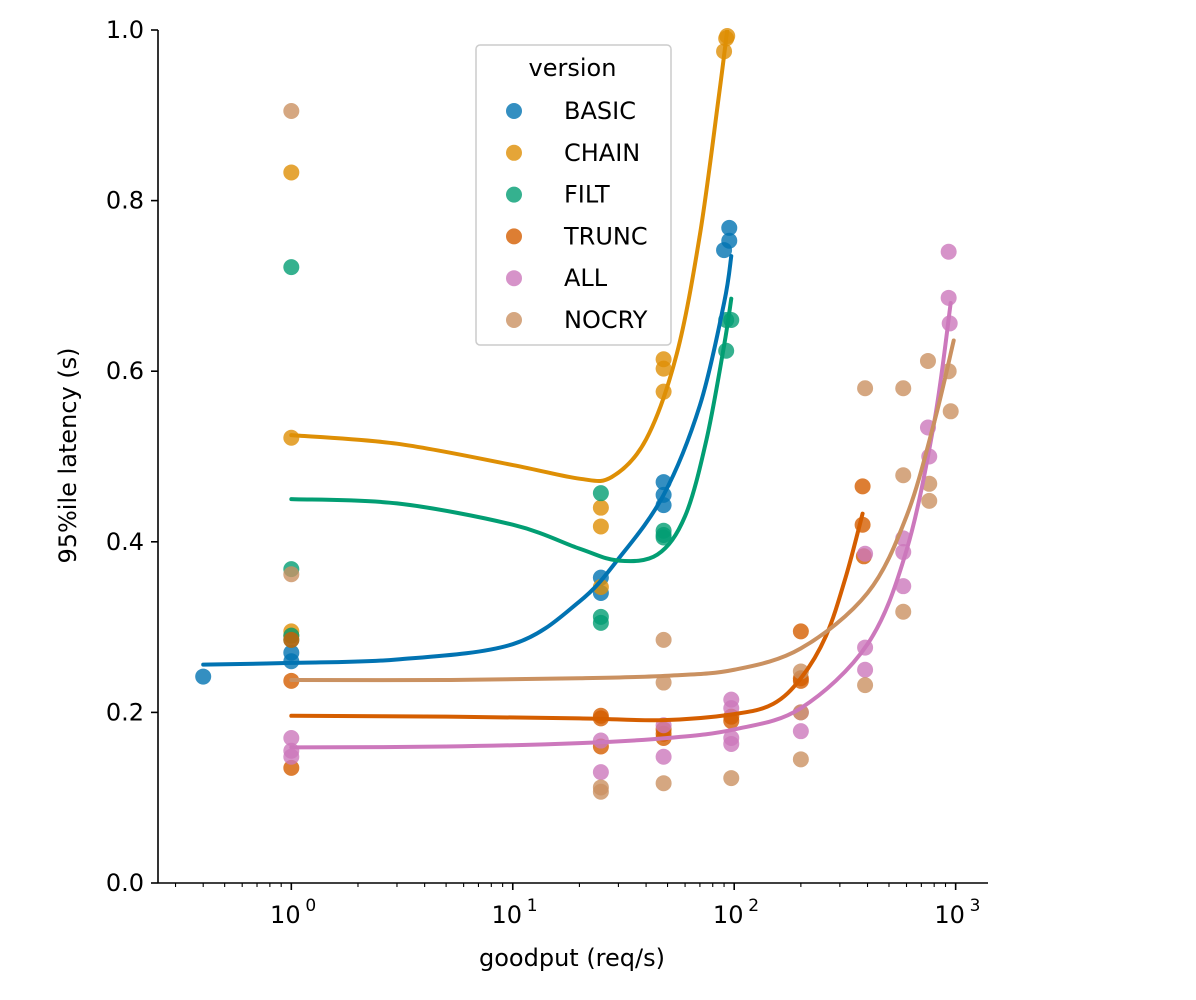  I want to click on y-tick-label: 0.8, so click(125, 201).